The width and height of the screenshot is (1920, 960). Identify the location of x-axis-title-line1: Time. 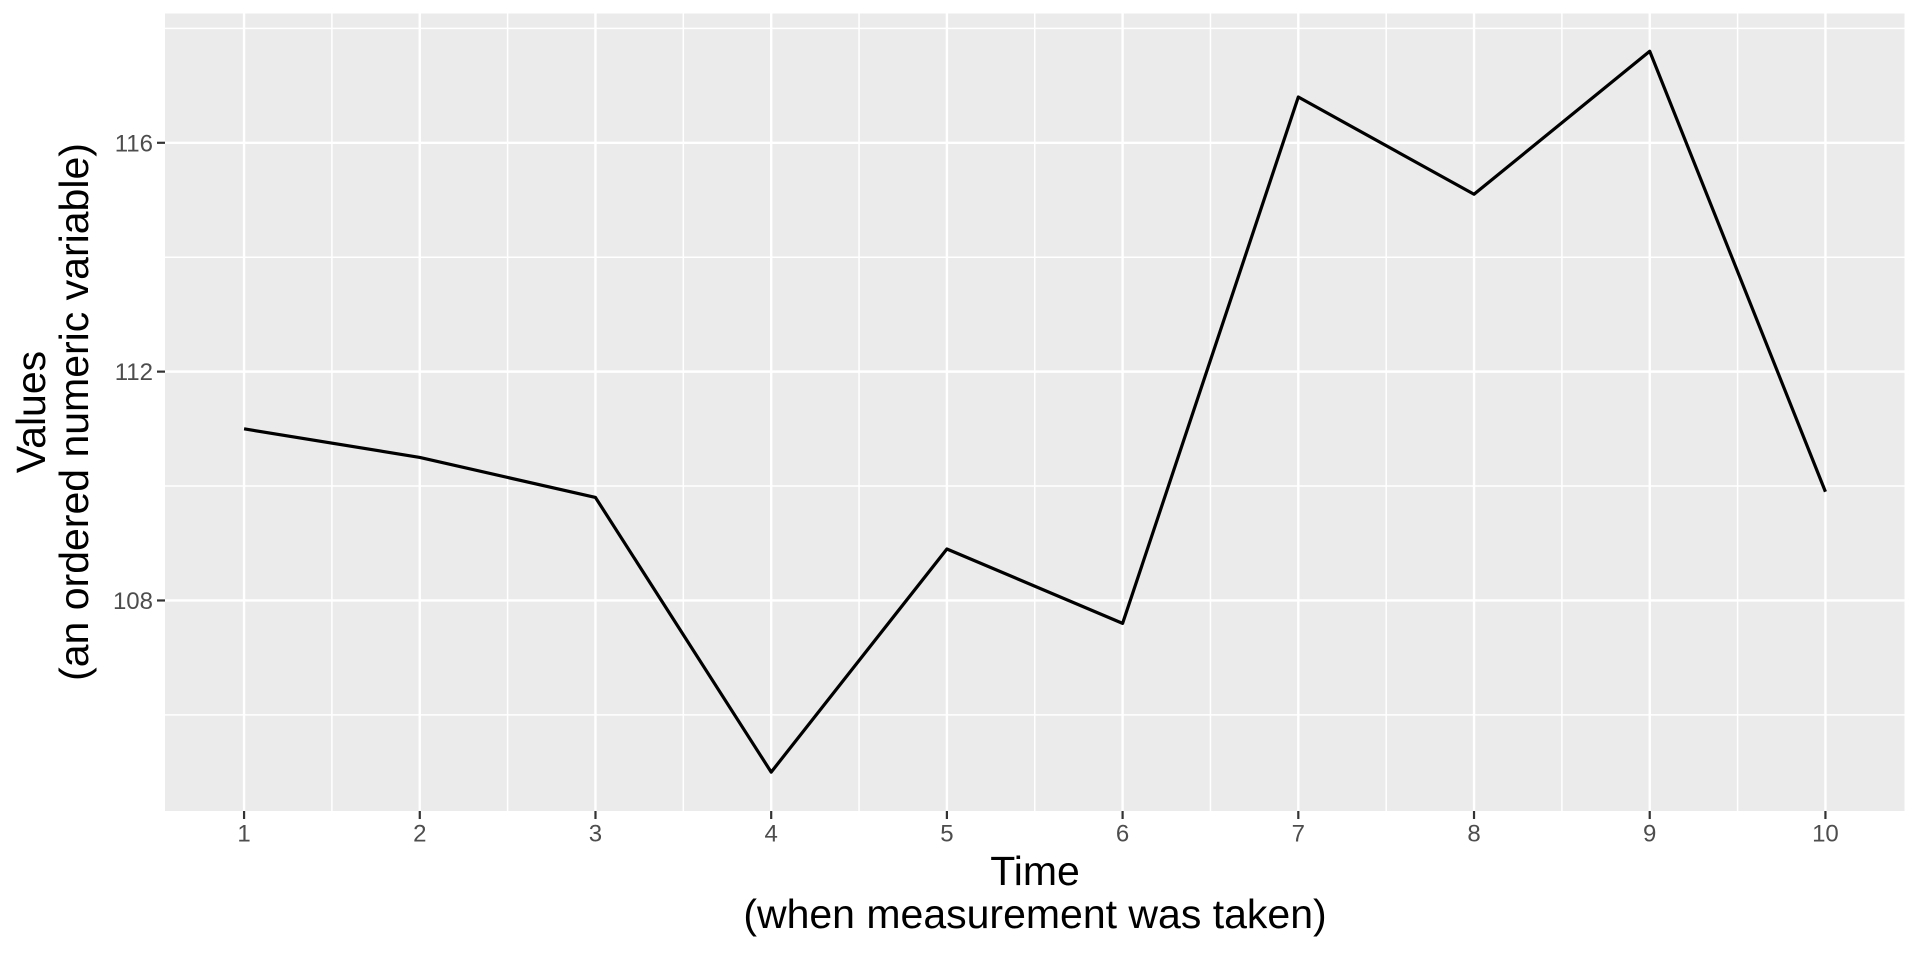
(1035, 871).